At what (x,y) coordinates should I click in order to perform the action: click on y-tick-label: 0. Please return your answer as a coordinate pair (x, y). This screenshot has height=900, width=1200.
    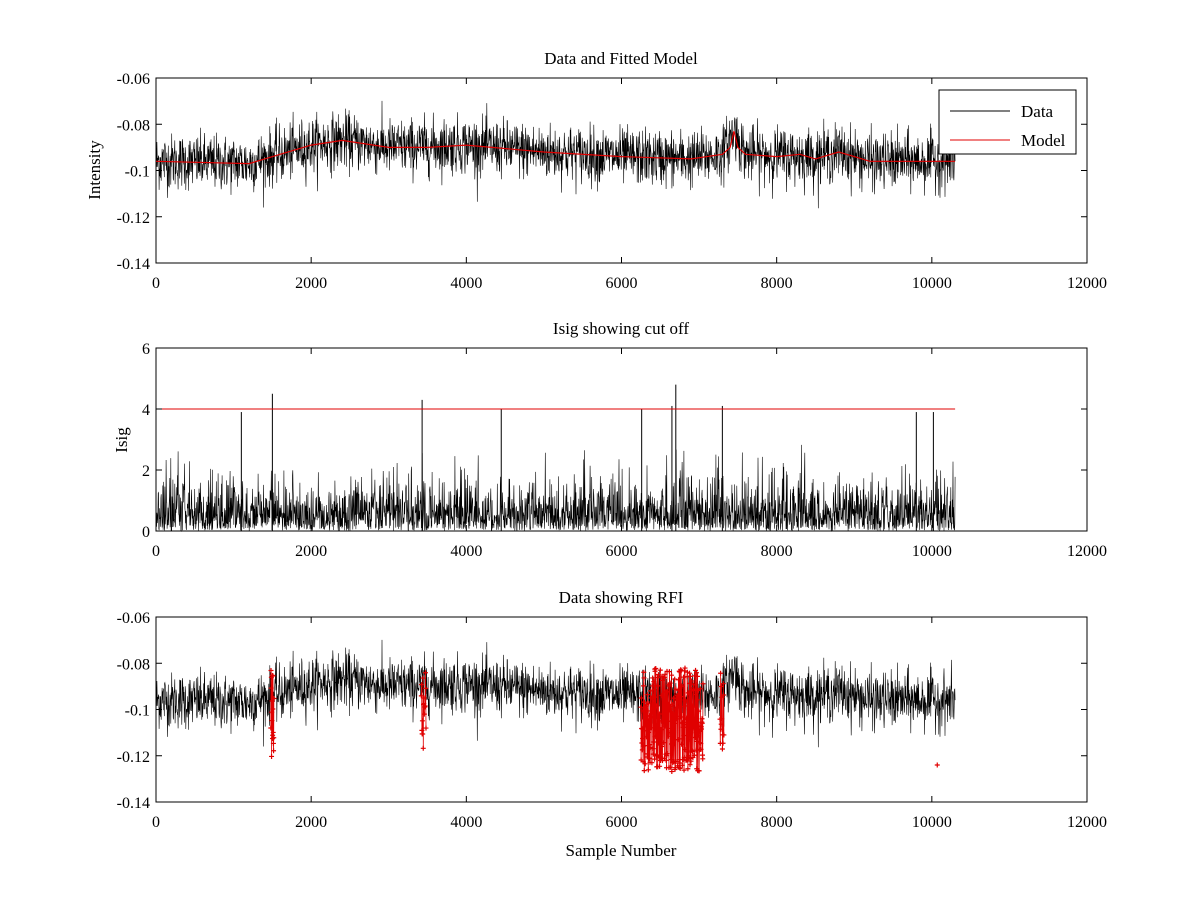
    Looking at the image, I should click on (146, 532).